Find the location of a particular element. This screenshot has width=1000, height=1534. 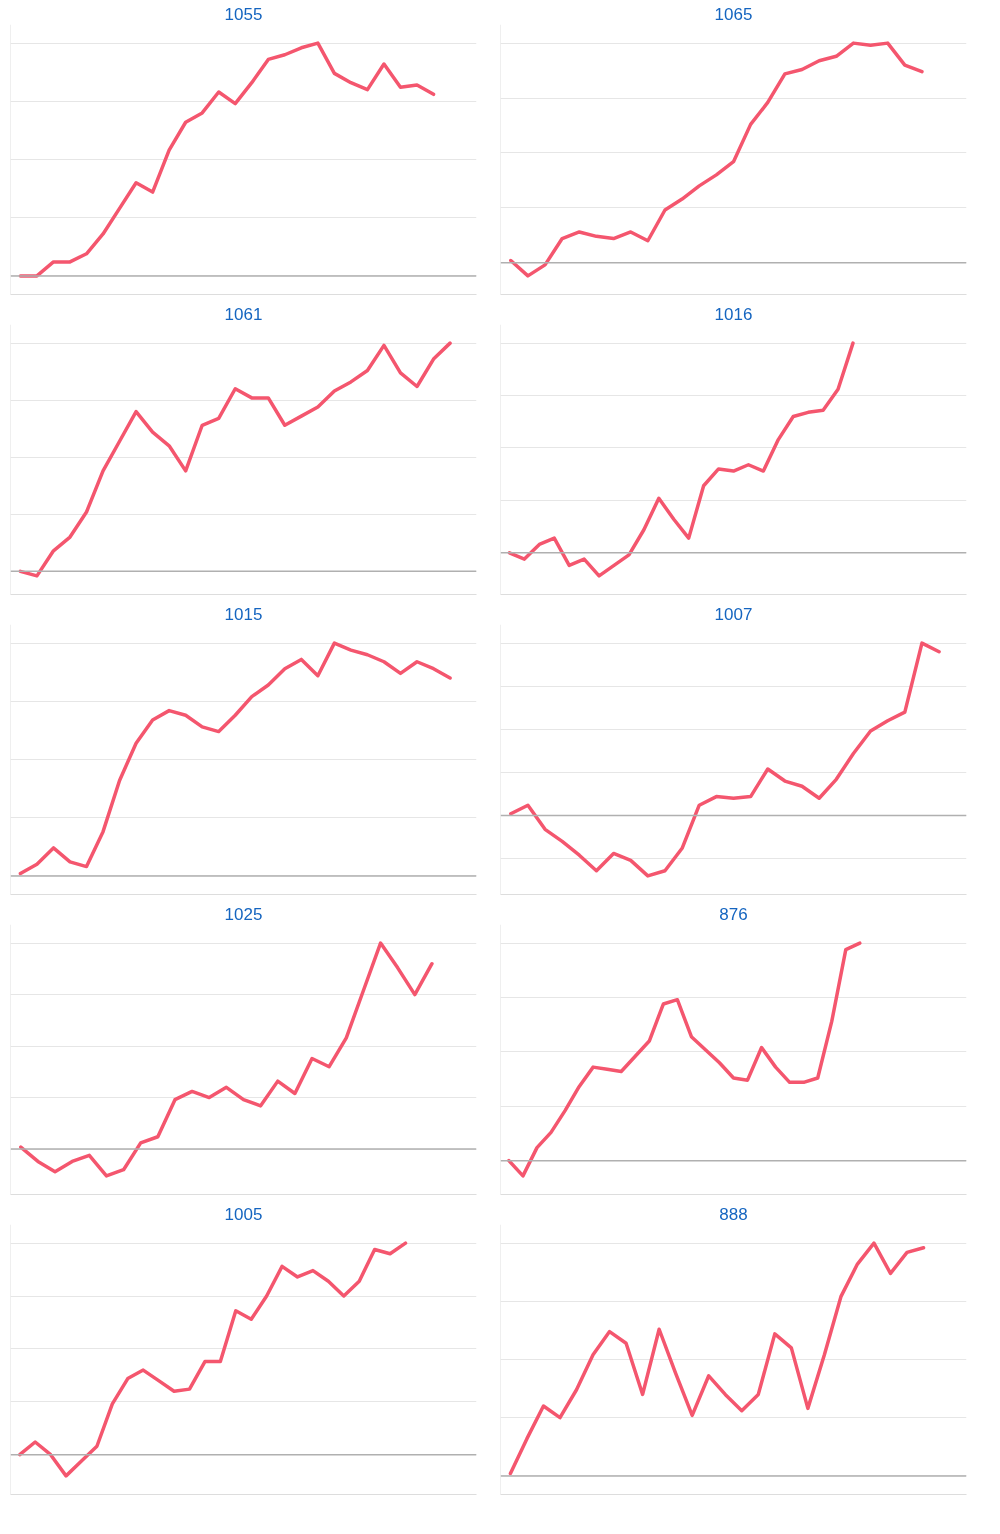

chart-title: 1025 is located at coordinates (243, 914).